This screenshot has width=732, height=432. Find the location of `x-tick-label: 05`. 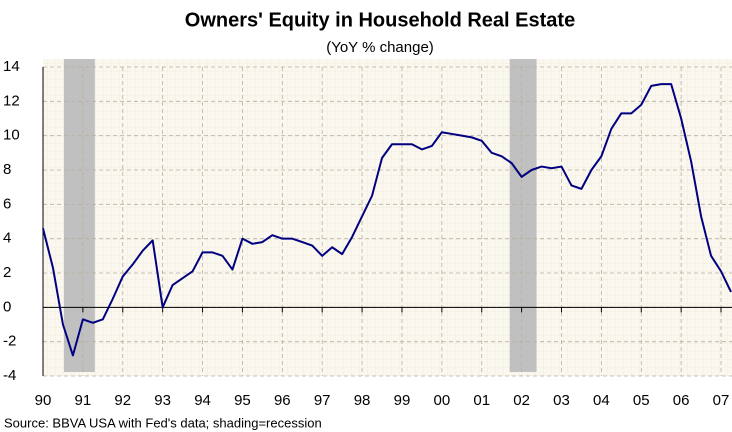

x-tick-label: 05 is located at coordinates (641, 400).